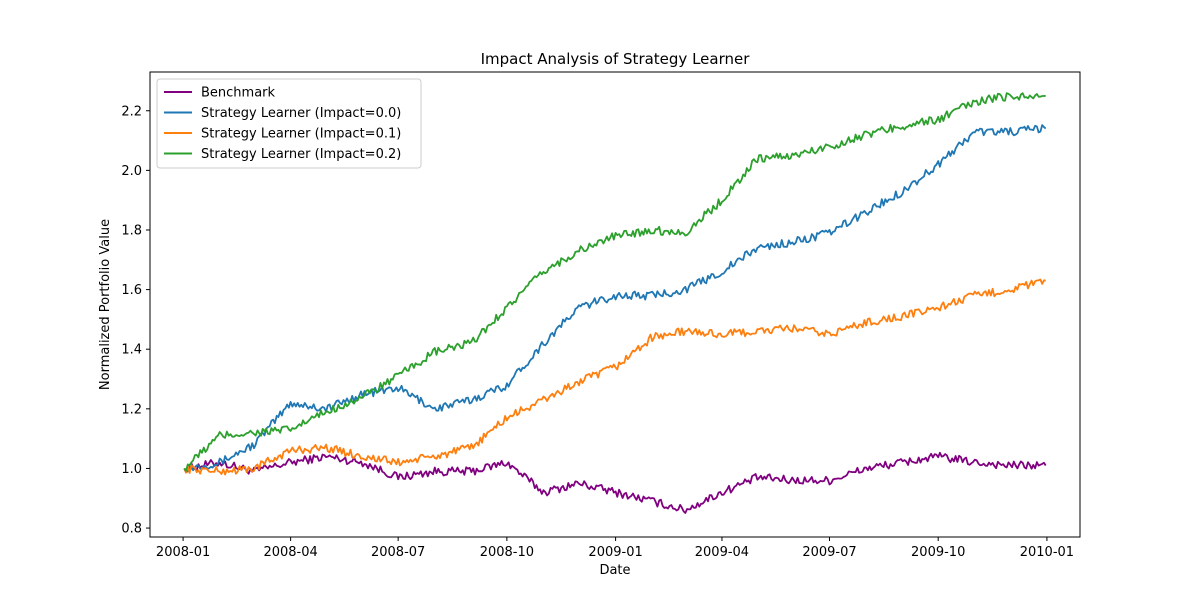 Image resolution: width=1200 pixels, height=600 pixels. Describe the element at coordinates (398, 552) in the screenshot. I see `x-tick-label: 2008-07` at that location.